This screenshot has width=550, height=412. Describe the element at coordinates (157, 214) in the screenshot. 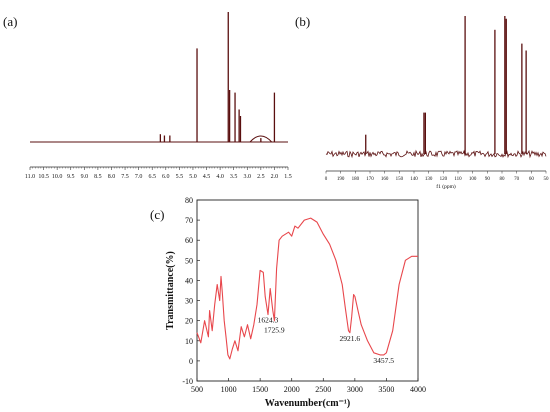

I see `panel-c-label: (c)` at that location.